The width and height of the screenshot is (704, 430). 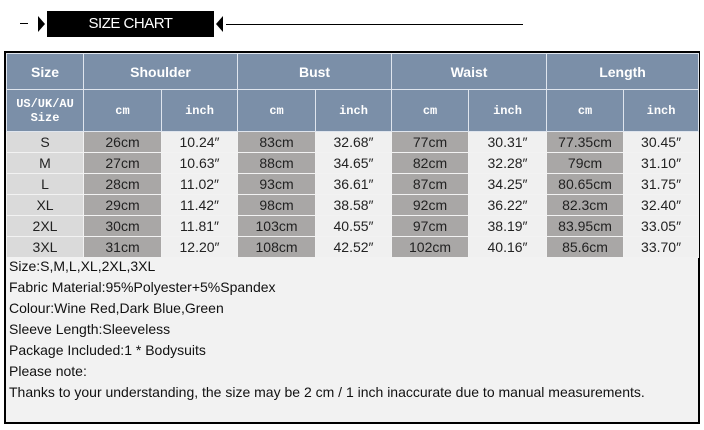 What do you see at coordinates (122, 247) in the screenshot?
I see `cm-cell: 31cm` at bounding box center [122, 247].